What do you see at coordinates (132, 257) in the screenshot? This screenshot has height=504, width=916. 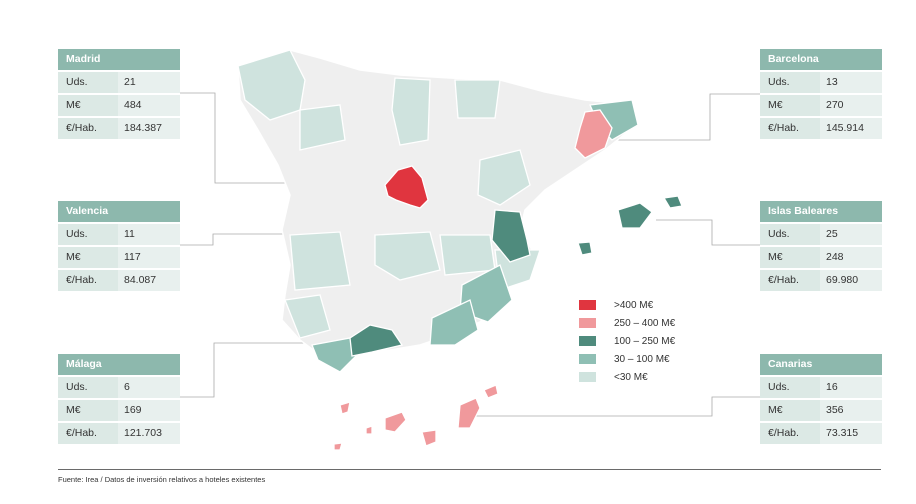 I see `card-row-value: 117` at bounding box center [132, 257].